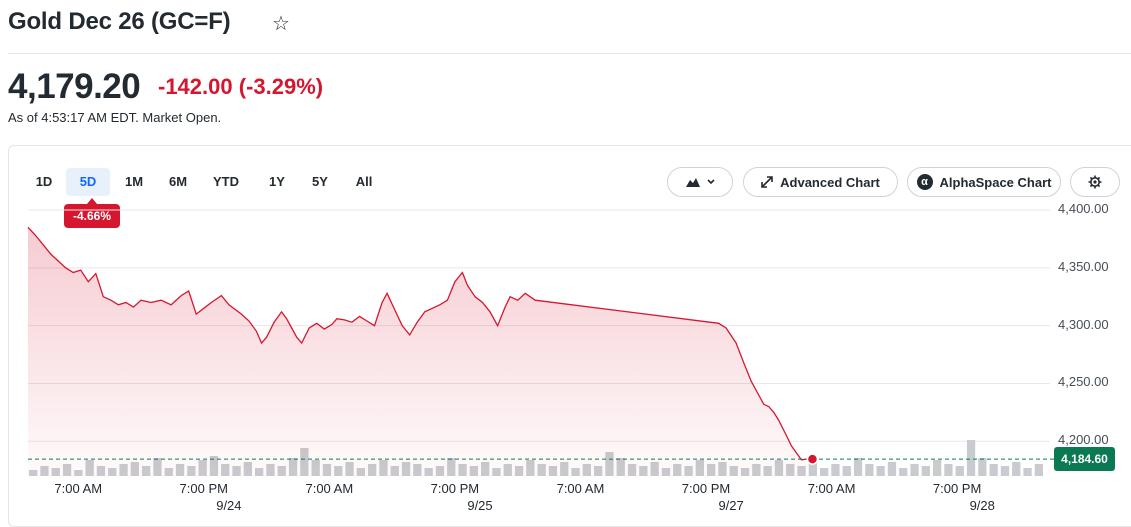 This screenshot has height=527, width=1131. I want to click on quote-price: 4,179.20, so click(74, 86).